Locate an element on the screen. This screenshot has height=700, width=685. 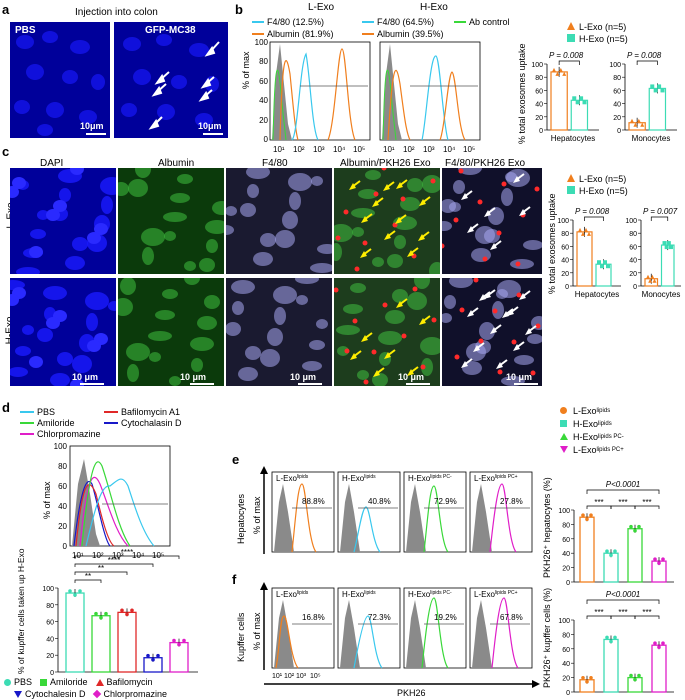
micrograph-c-r0-c4 is located at coordinates (492, 221).